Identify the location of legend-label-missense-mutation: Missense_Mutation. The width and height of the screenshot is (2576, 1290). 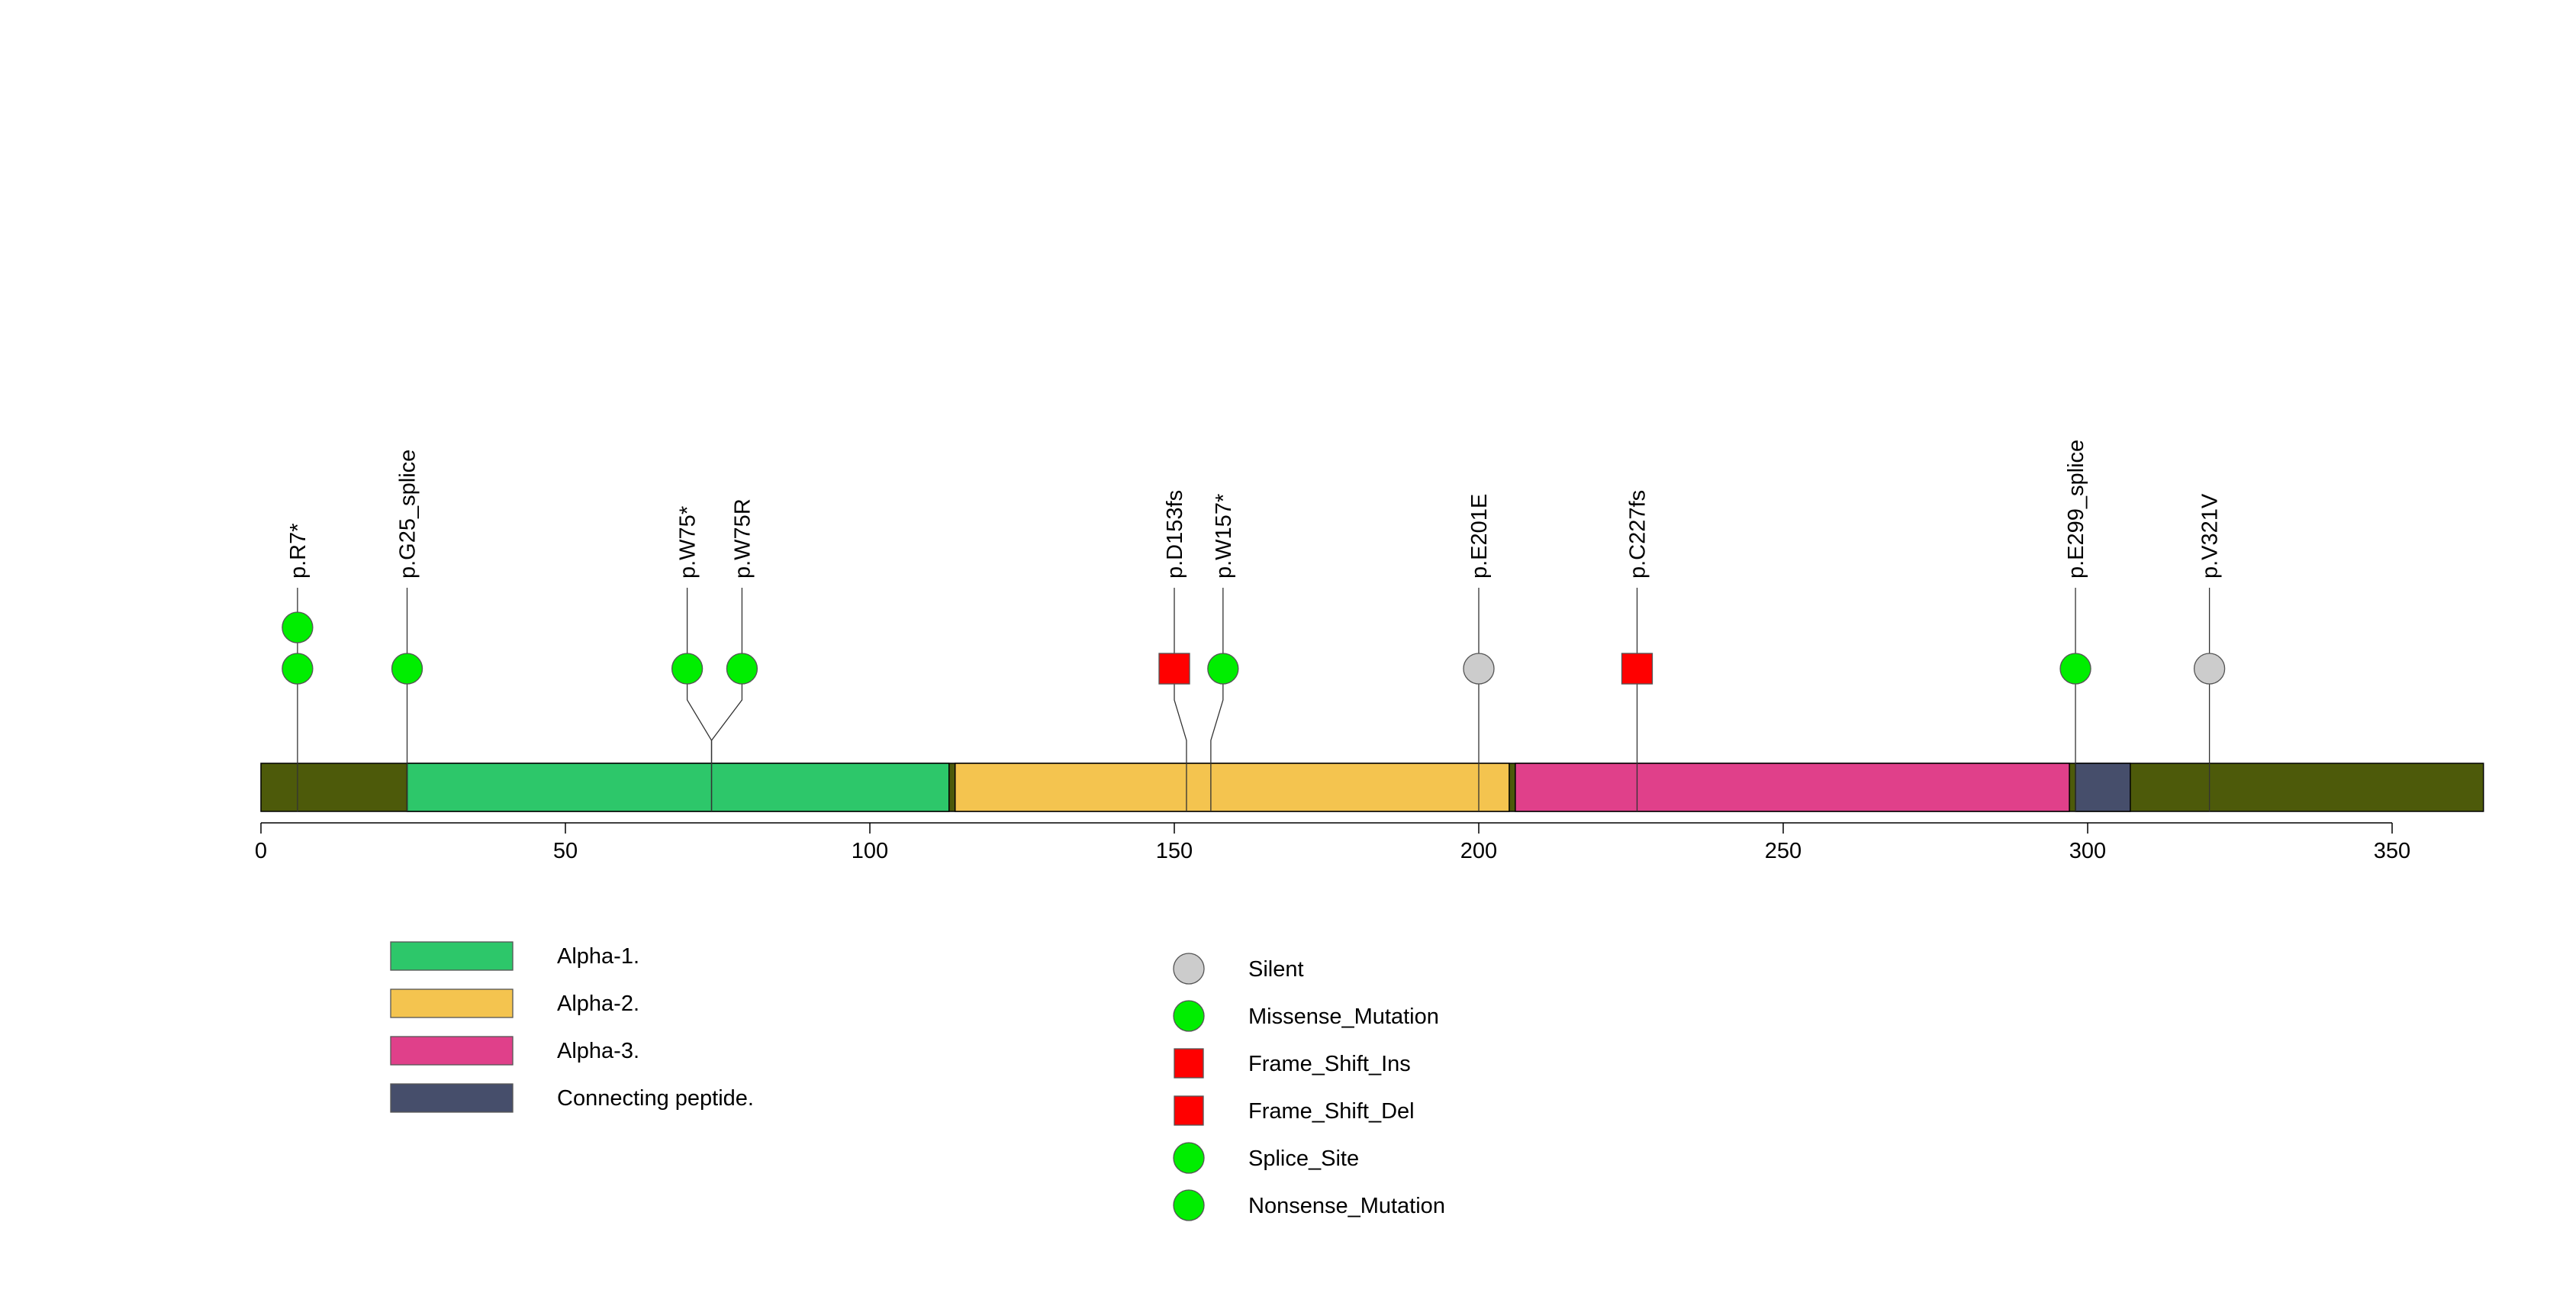
(1343, 1017).